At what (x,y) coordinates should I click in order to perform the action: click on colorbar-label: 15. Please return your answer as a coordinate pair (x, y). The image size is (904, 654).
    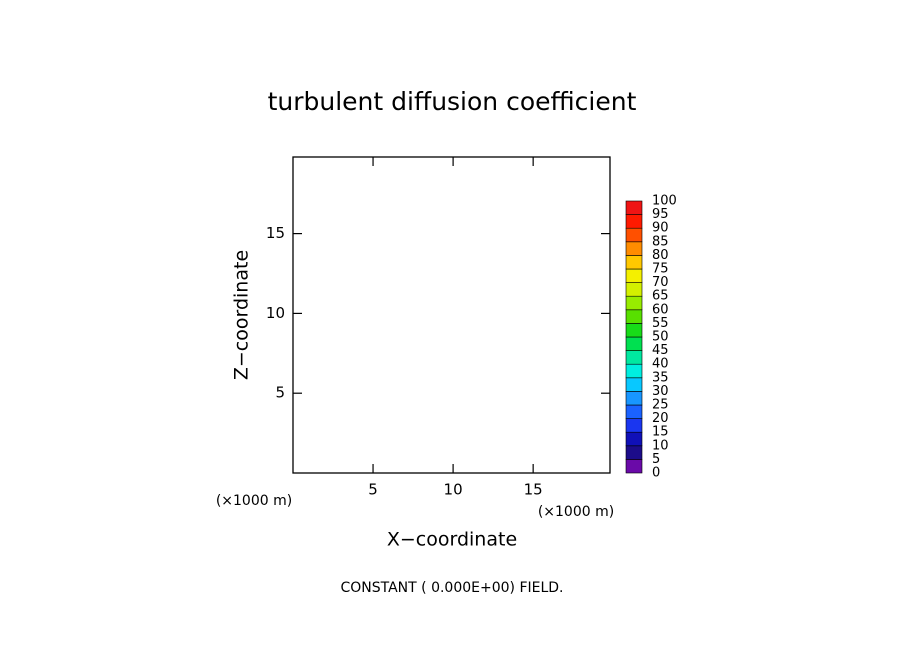
    Looking at the image, I should click on (660, 432).